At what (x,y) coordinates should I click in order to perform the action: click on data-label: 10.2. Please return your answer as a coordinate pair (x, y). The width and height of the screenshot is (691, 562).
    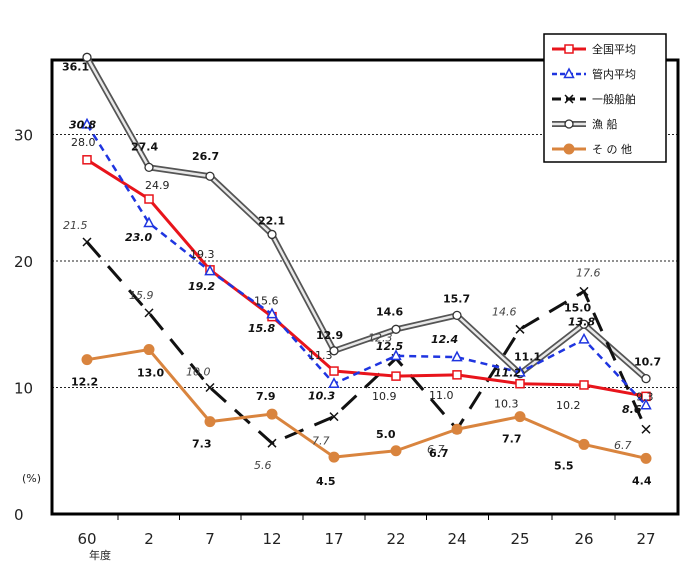
    Looking at the image, I should click on (568, 405).